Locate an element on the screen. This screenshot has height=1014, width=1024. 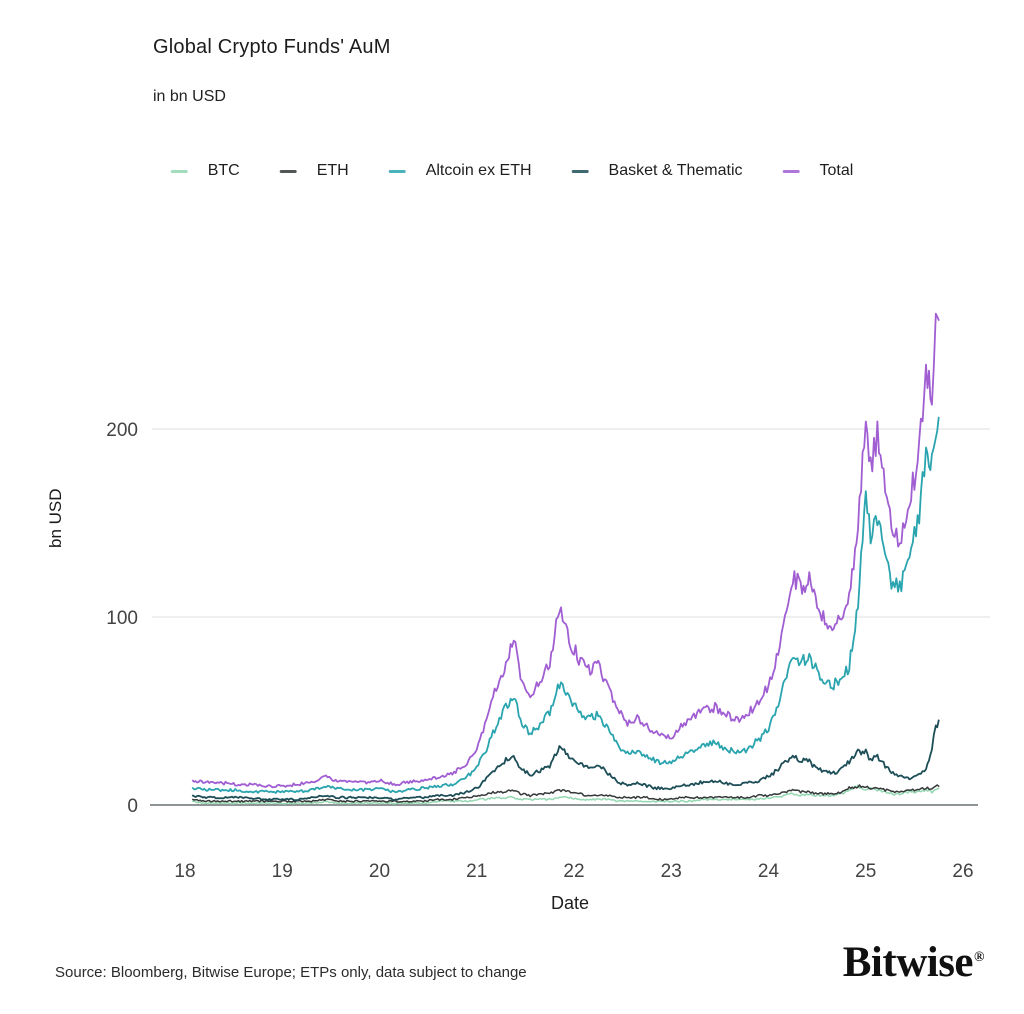
registered-trademark-icon: ® is located at coordinates (979, 957).